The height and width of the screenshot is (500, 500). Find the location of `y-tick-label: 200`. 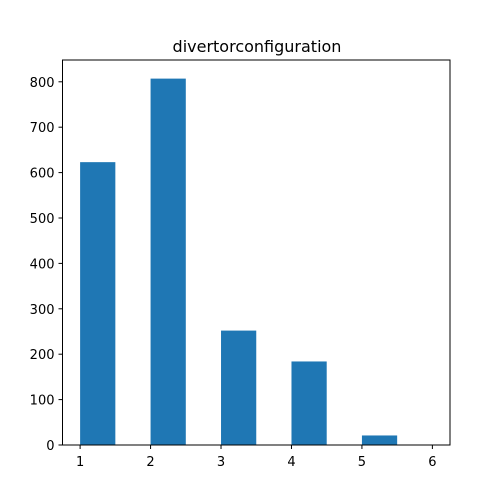

y-tick-label: 200 is located at coordinates (42, 355).